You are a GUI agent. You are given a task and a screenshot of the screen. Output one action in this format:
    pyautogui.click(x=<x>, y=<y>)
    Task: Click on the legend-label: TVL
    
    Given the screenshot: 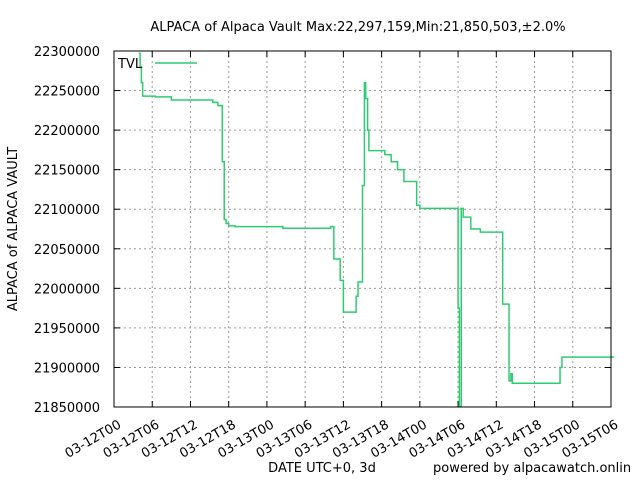 What is the action you would take?
    pyautogui.click(x=130, y=64)
    